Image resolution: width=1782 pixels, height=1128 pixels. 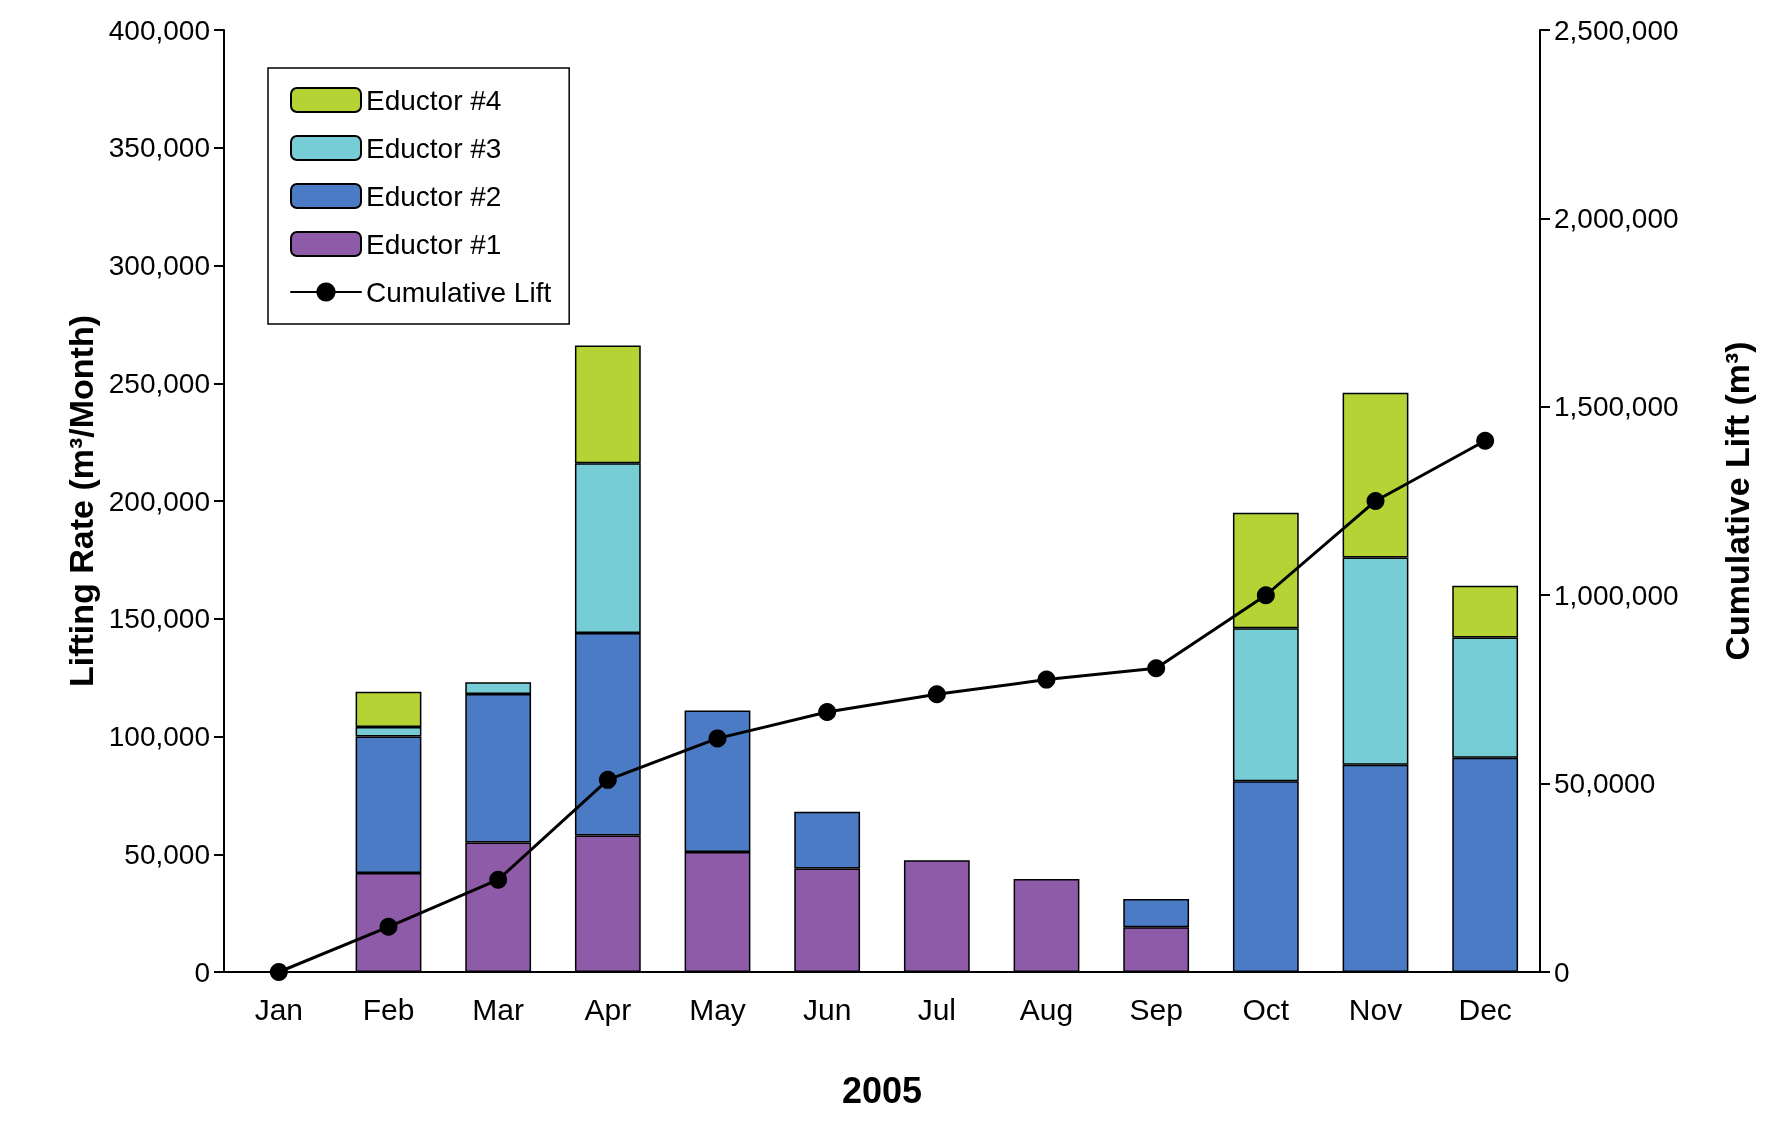 What do you see at coordinates (434, 244) in the screenshot?
I see `legend-label: Eductor #1` at bounding box center [434, 244].